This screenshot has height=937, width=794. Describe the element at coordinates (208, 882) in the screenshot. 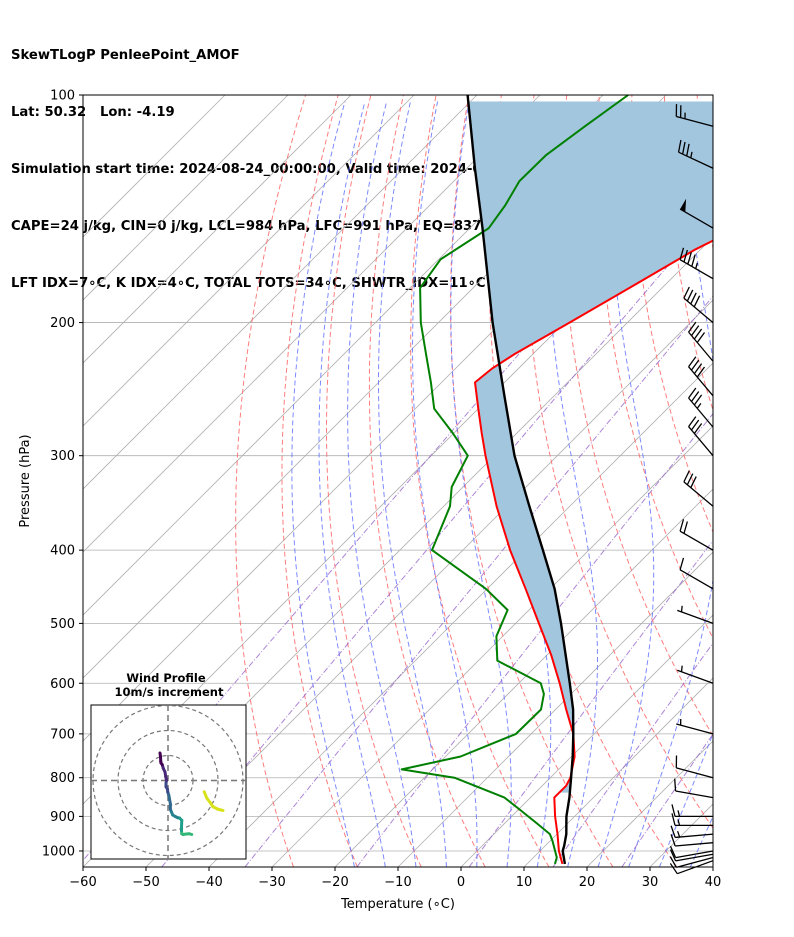

I see `x-tick-label: −40` at that location.